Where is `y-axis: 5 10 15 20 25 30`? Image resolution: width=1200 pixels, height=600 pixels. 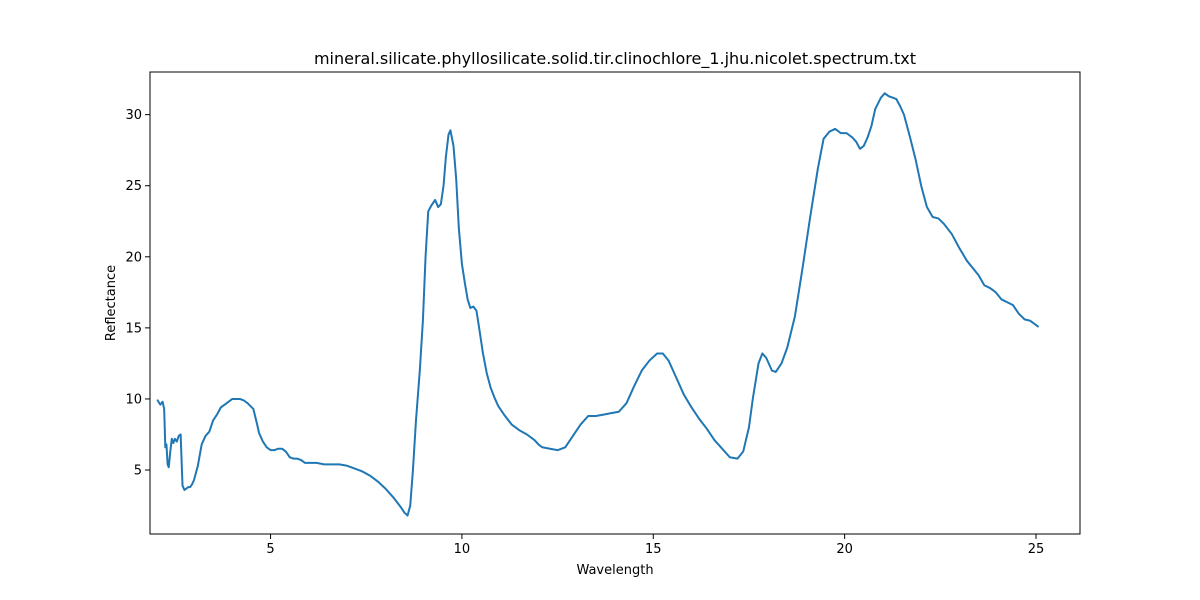
y-axis: 5 10 15 20 25 30 is located at coordinates (137, 293).